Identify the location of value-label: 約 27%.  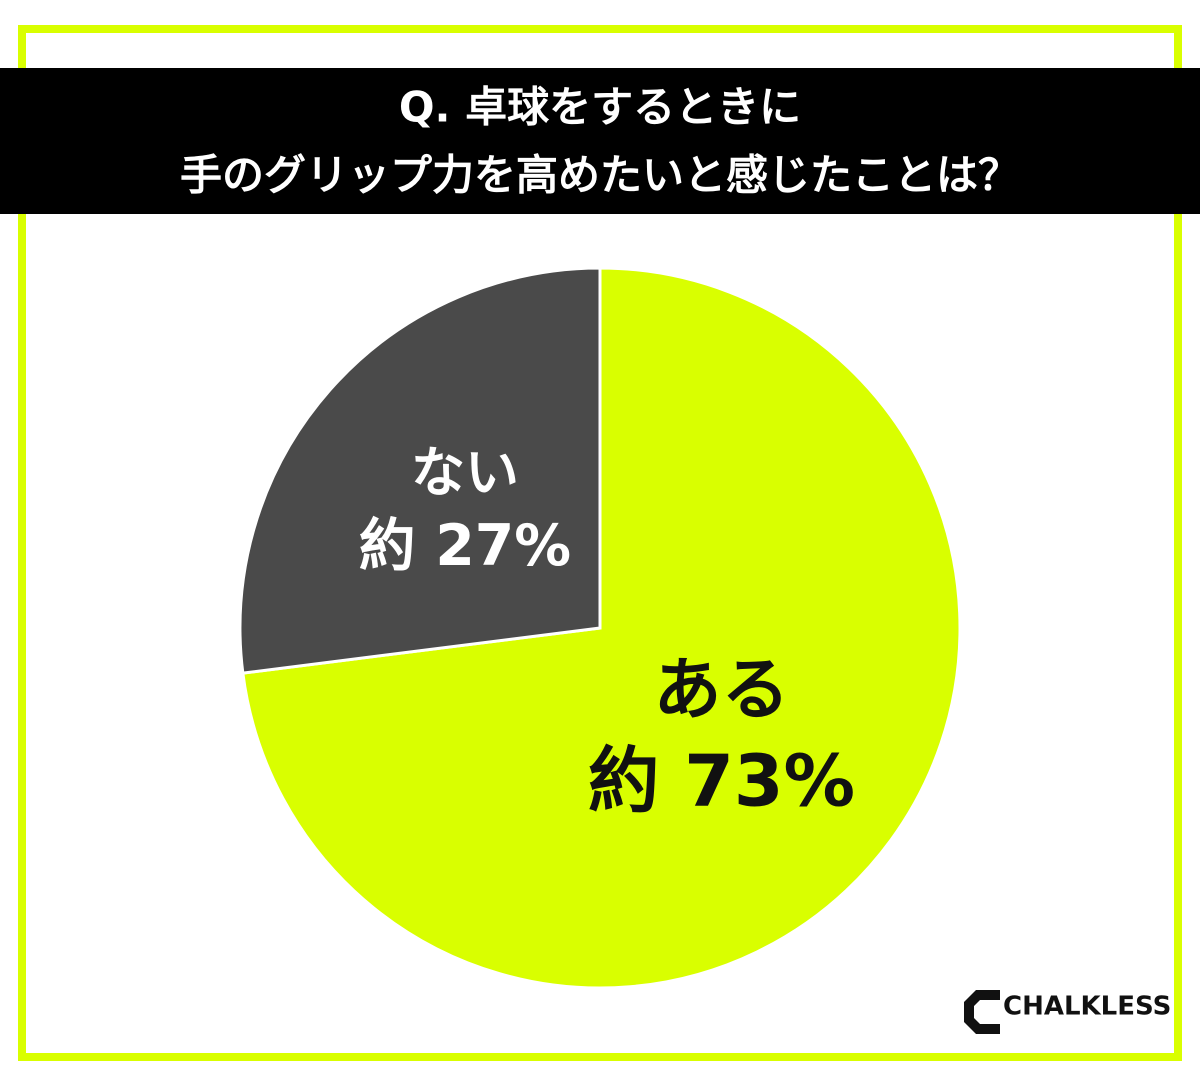
(465, 546).